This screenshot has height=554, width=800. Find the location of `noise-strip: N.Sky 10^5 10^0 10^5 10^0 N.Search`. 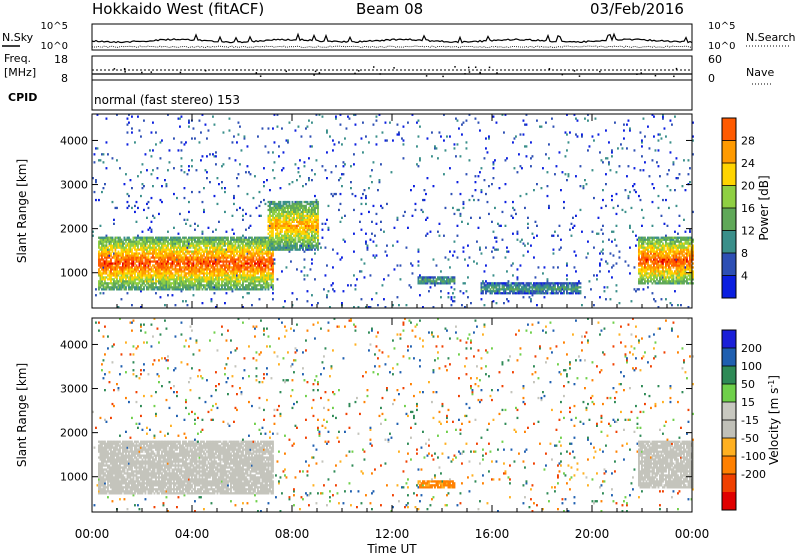

noise-strip: N.Sky 10^5 10^0 10^5 10^0 N.Search is located at coordinates (399, 36).